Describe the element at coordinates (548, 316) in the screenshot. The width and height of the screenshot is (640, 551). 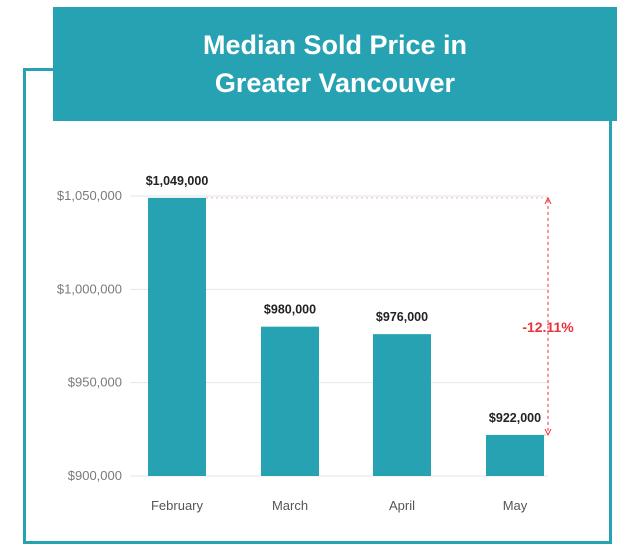
I see `change-annotation: -12.11%` at that location.